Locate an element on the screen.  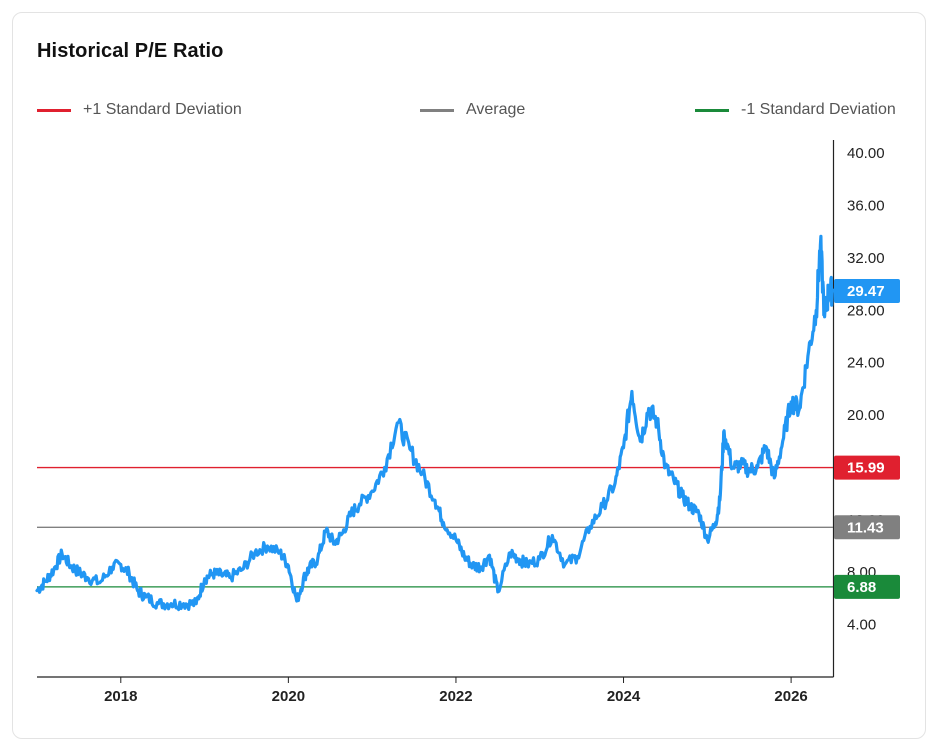
reference-line-1-badge is located at coordinates (867, 527).